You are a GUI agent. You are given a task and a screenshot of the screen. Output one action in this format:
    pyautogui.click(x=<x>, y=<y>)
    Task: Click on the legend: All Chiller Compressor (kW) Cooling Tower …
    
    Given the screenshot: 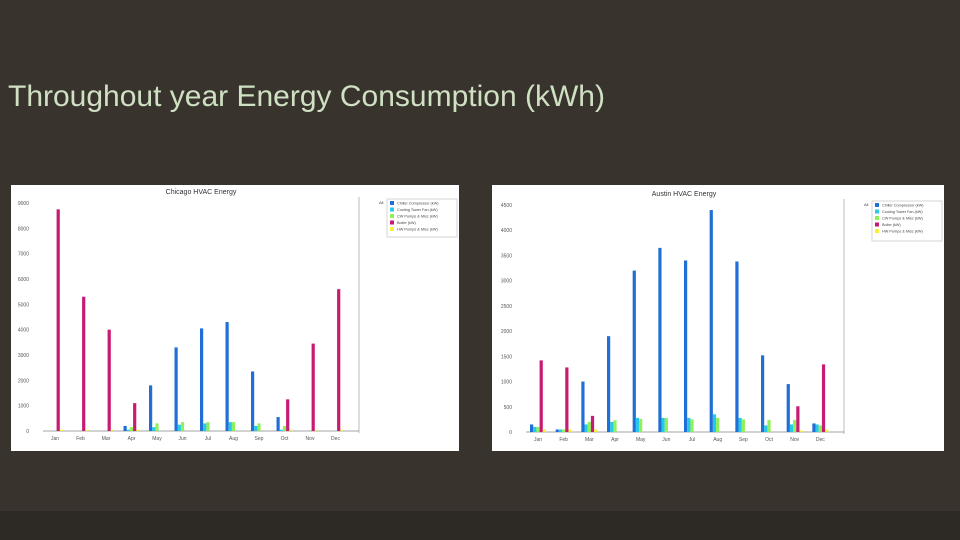 What is the action you would take?
    pyautogui.click(x=903, y=221)
    